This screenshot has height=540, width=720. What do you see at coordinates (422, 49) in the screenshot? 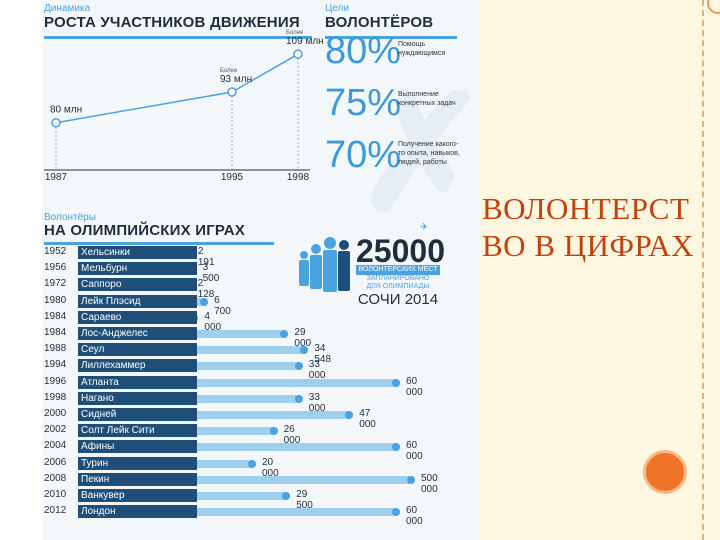
I see `goal-text-1: Помощь нуждающимся` at bounding box center [422, 49].